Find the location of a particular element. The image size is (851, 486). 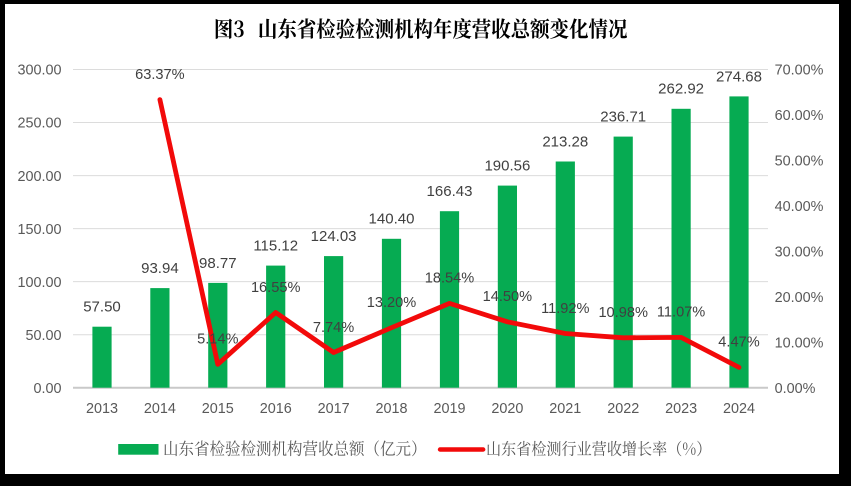

svg-text: 2015 is located at coordinates (218, 409).